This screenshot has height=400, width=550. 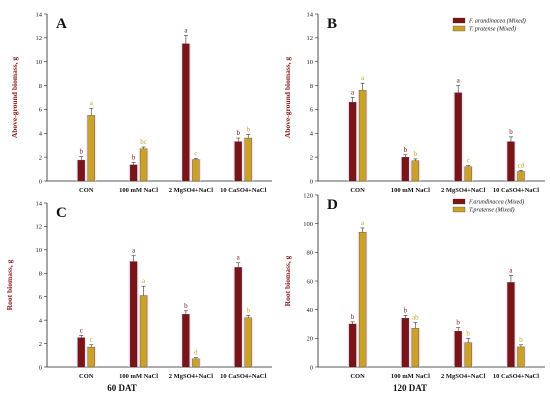 What do you see at coordinates (41, 134) in the screenshot?
I see `y-tick-label: 4` at bounding box center [41, 134].